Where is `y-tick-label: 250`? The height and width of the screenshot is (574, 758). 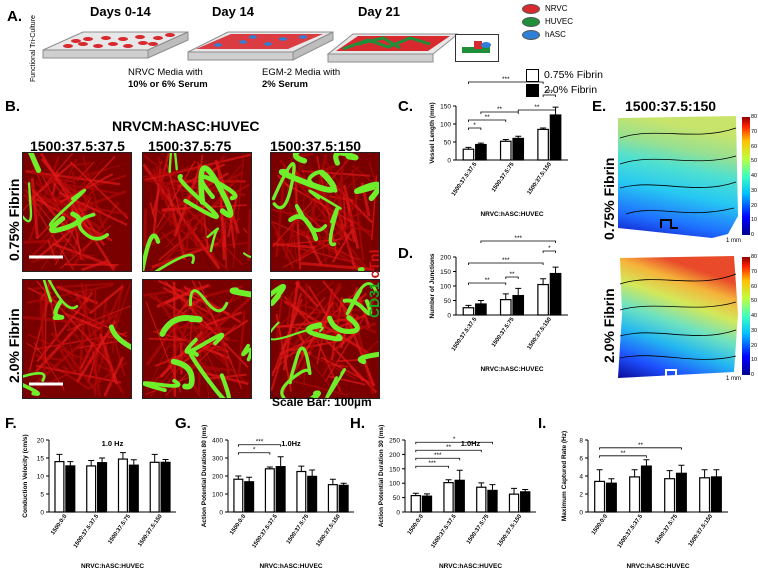
y-tick-label: 250 is located at coordinates (394, 441).